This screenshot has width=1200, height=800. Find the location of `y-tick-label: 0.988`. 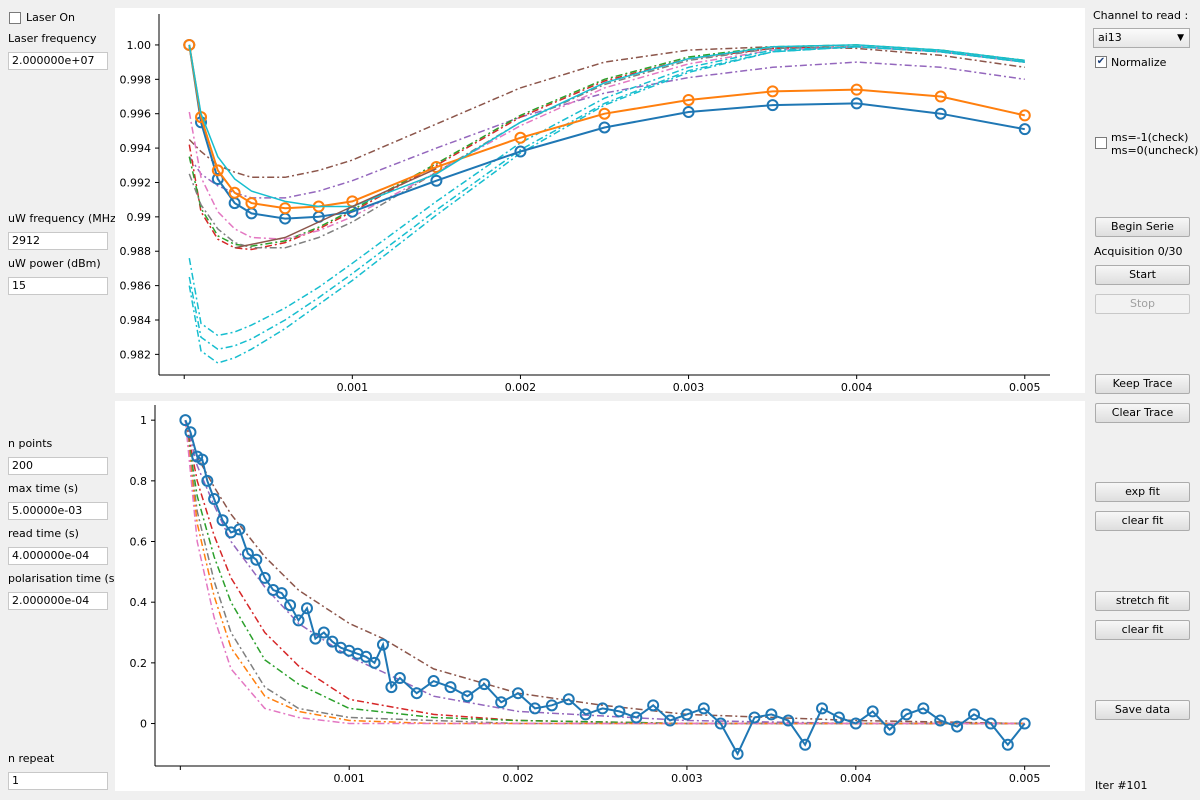

y-tick-label: 0.988 is located at coordinates (136, 251).